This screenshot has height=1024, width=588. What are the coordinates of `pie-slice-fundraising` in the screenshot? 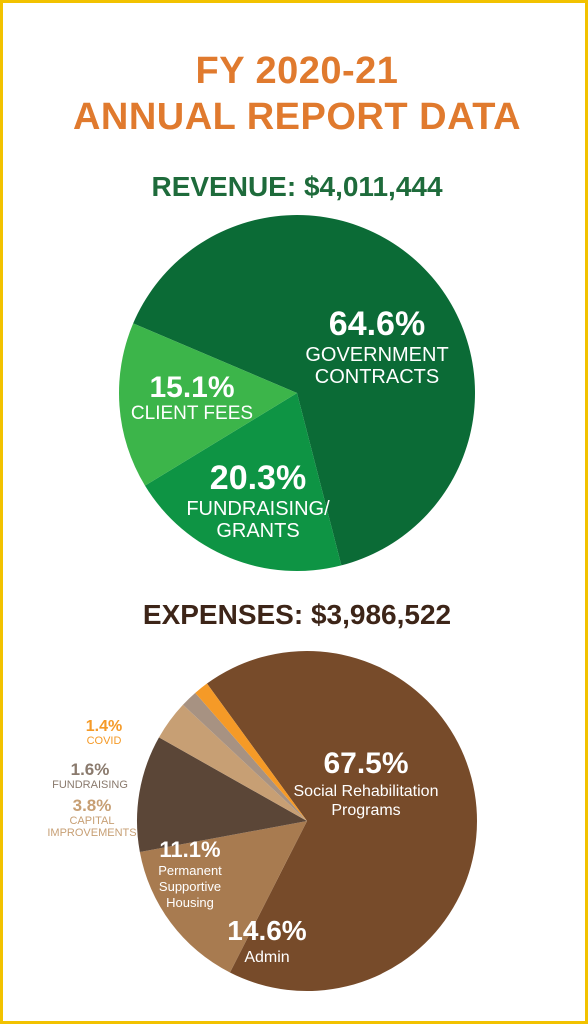 It's located at (244, 756).